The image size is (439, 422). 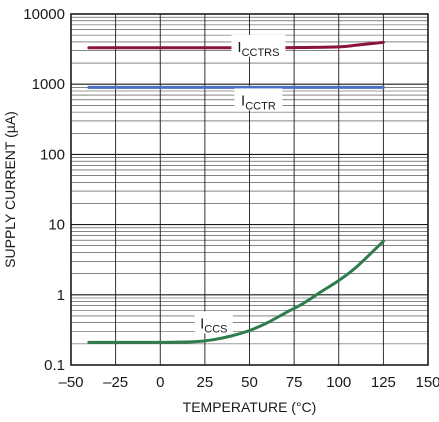 I want to click on y-tick-label: 100, so click(x=52, y=154).